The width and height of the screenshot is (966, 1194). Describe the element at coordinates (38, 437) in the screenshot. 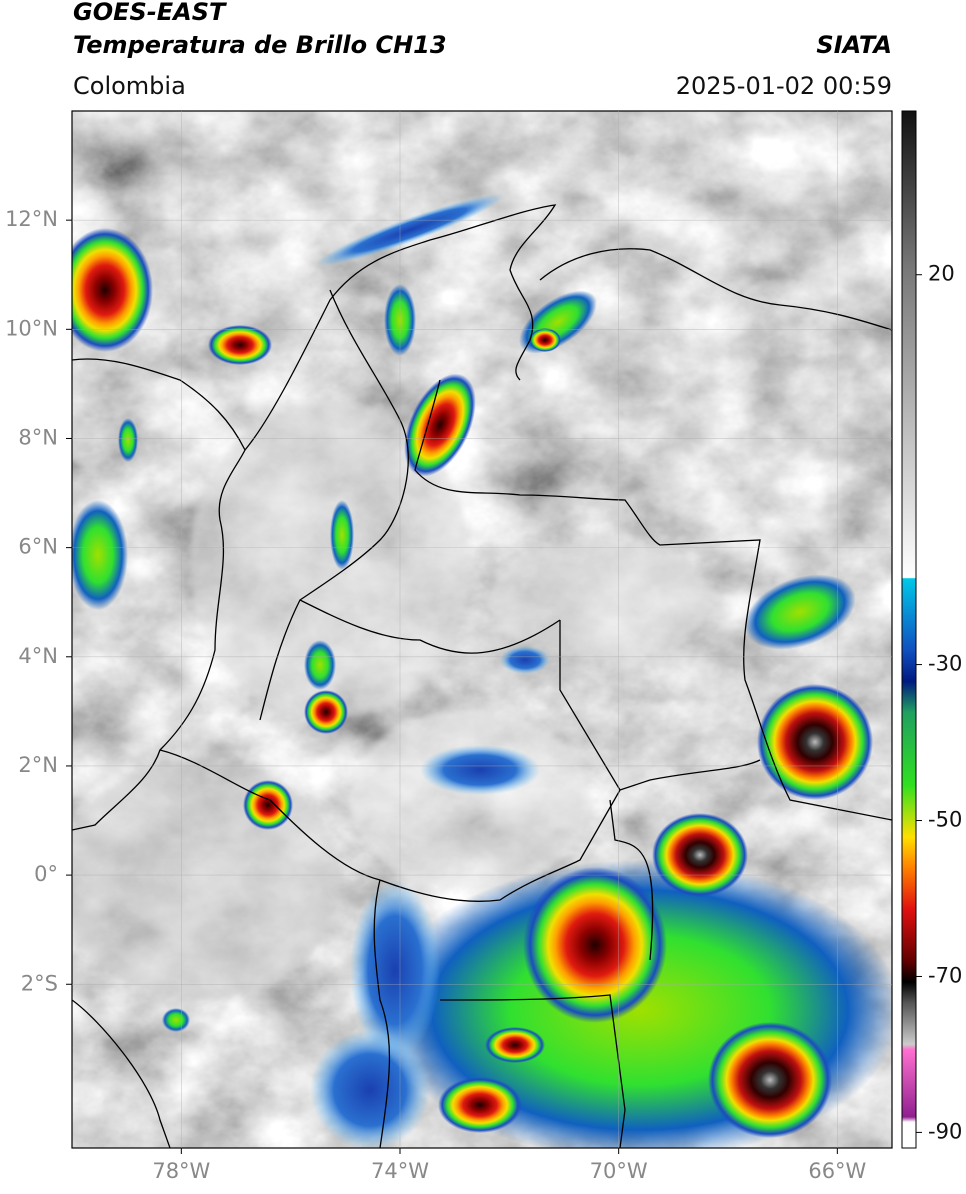

I see `y-tick-label: 8°N` at that location.